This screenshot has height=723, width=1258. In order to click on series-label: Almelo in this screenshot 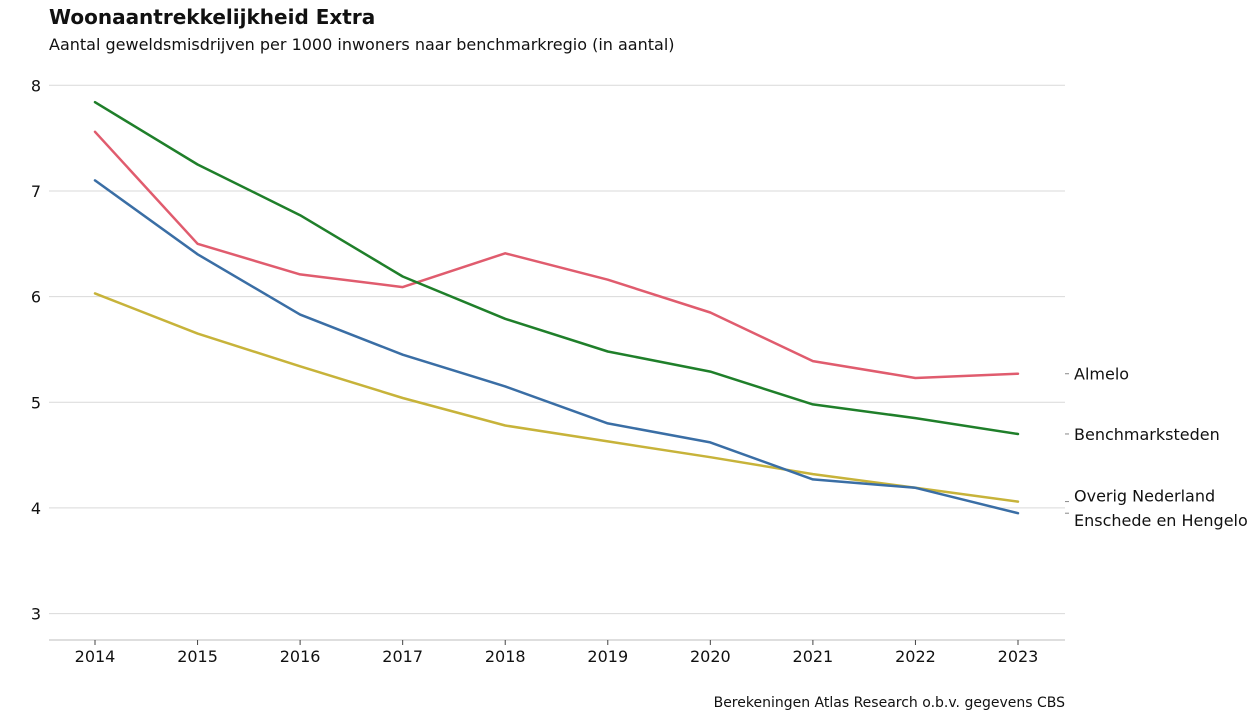, I will do `click(1101, 374)`.